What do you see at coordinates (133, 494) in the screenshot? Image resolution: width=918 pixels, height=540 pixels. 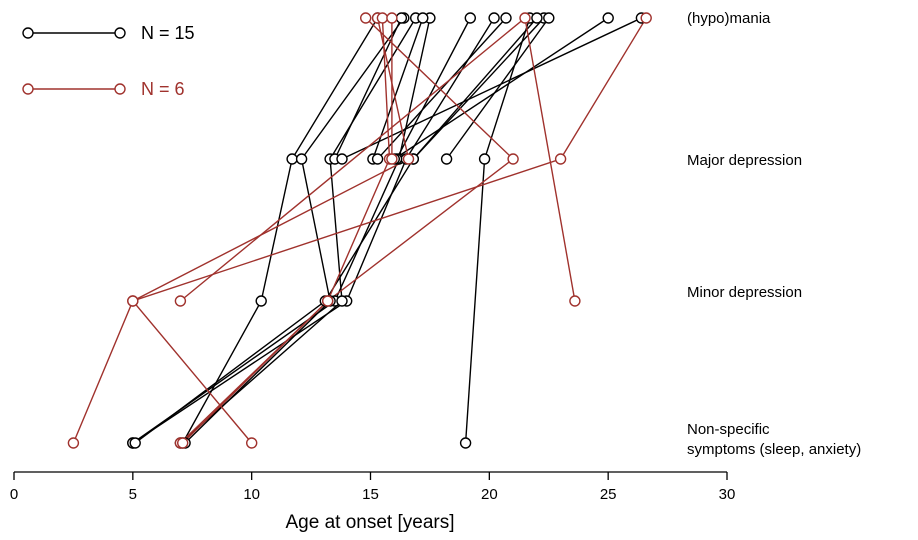 I see `x-tick-label: 5` at bounding box center [133, 494].